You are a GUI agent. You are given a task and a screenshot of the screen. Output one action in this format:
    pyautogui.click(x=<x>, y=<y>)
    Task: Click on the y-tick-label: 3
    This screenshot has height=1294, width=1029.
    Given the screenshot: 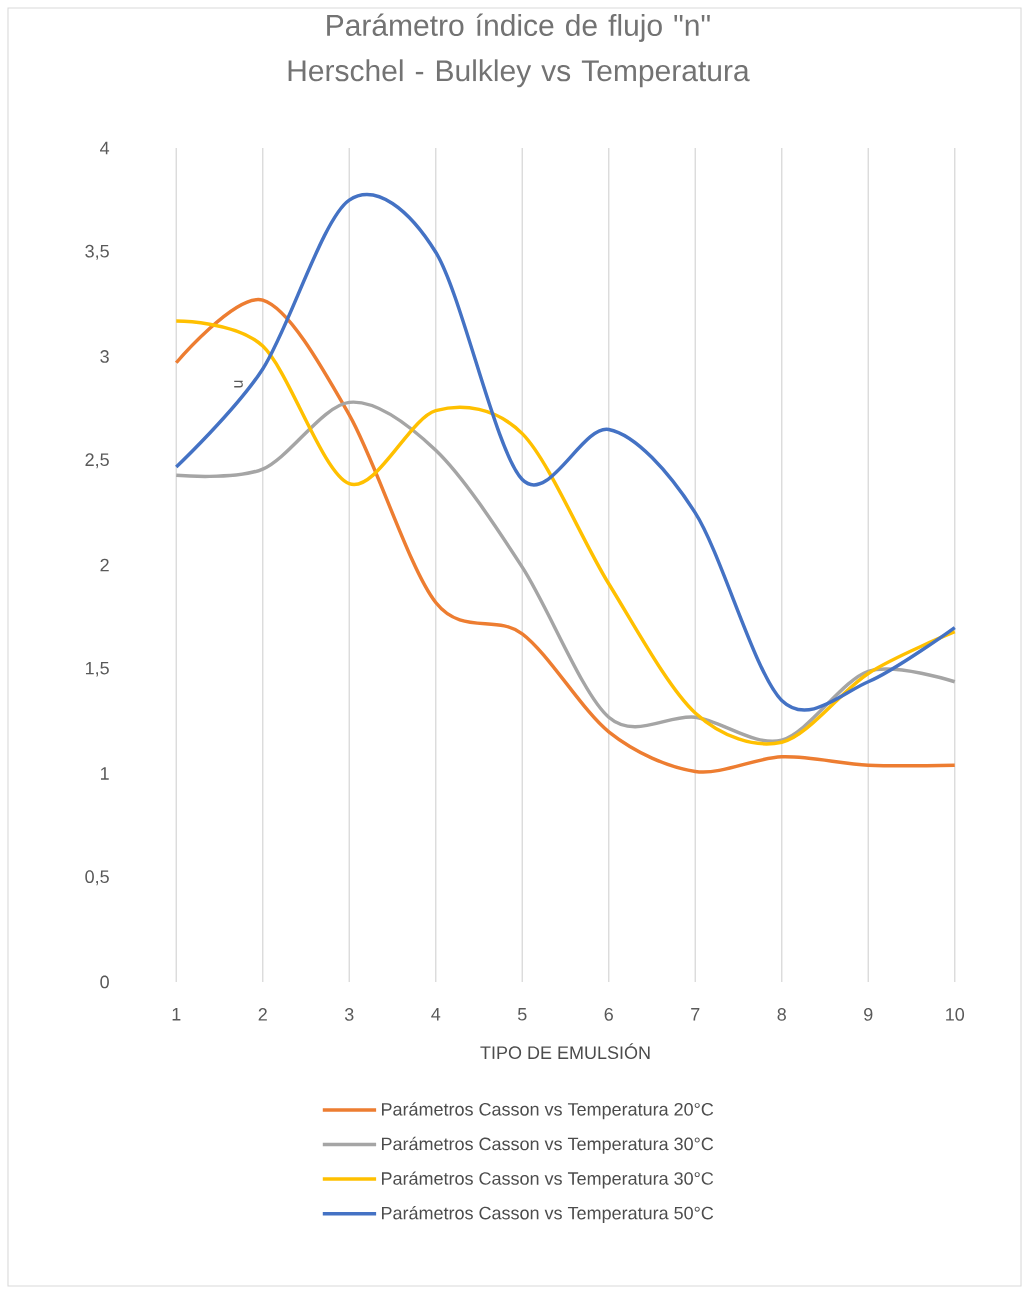 What is the action you would take?
    pyautogui.click(x=104, y=356)
    